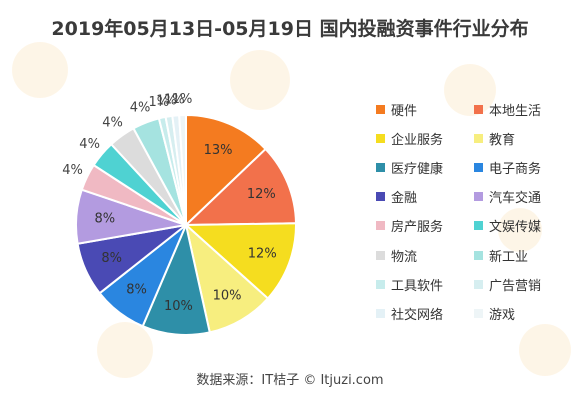 This screenshot has width=580, height=404. What do you see at coordinates (262, 254) in the screenshot?
I see `data-label-3: 12%` at bounding box center [262, 254].